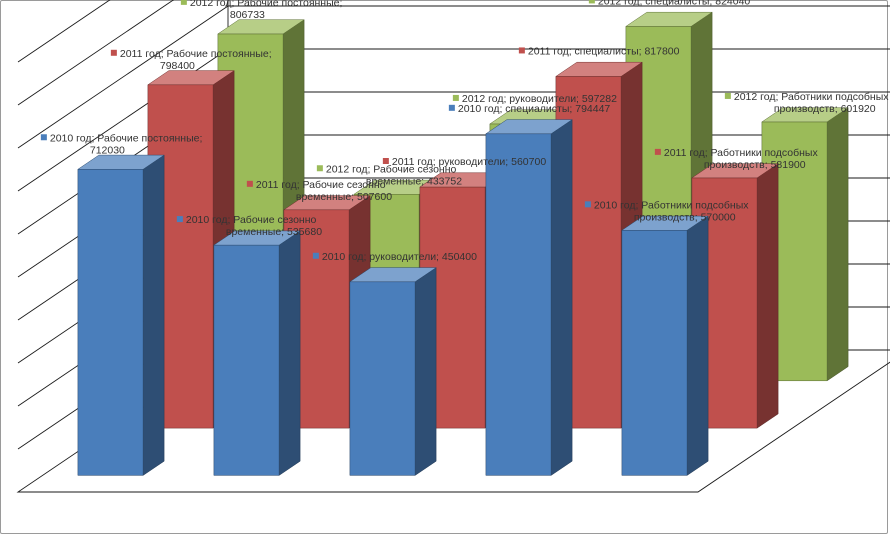  Describe the element at coordinates (534, 109) in the screenshot. I see `data-label-text: 2010 год; специалисты; 794447` at that location.